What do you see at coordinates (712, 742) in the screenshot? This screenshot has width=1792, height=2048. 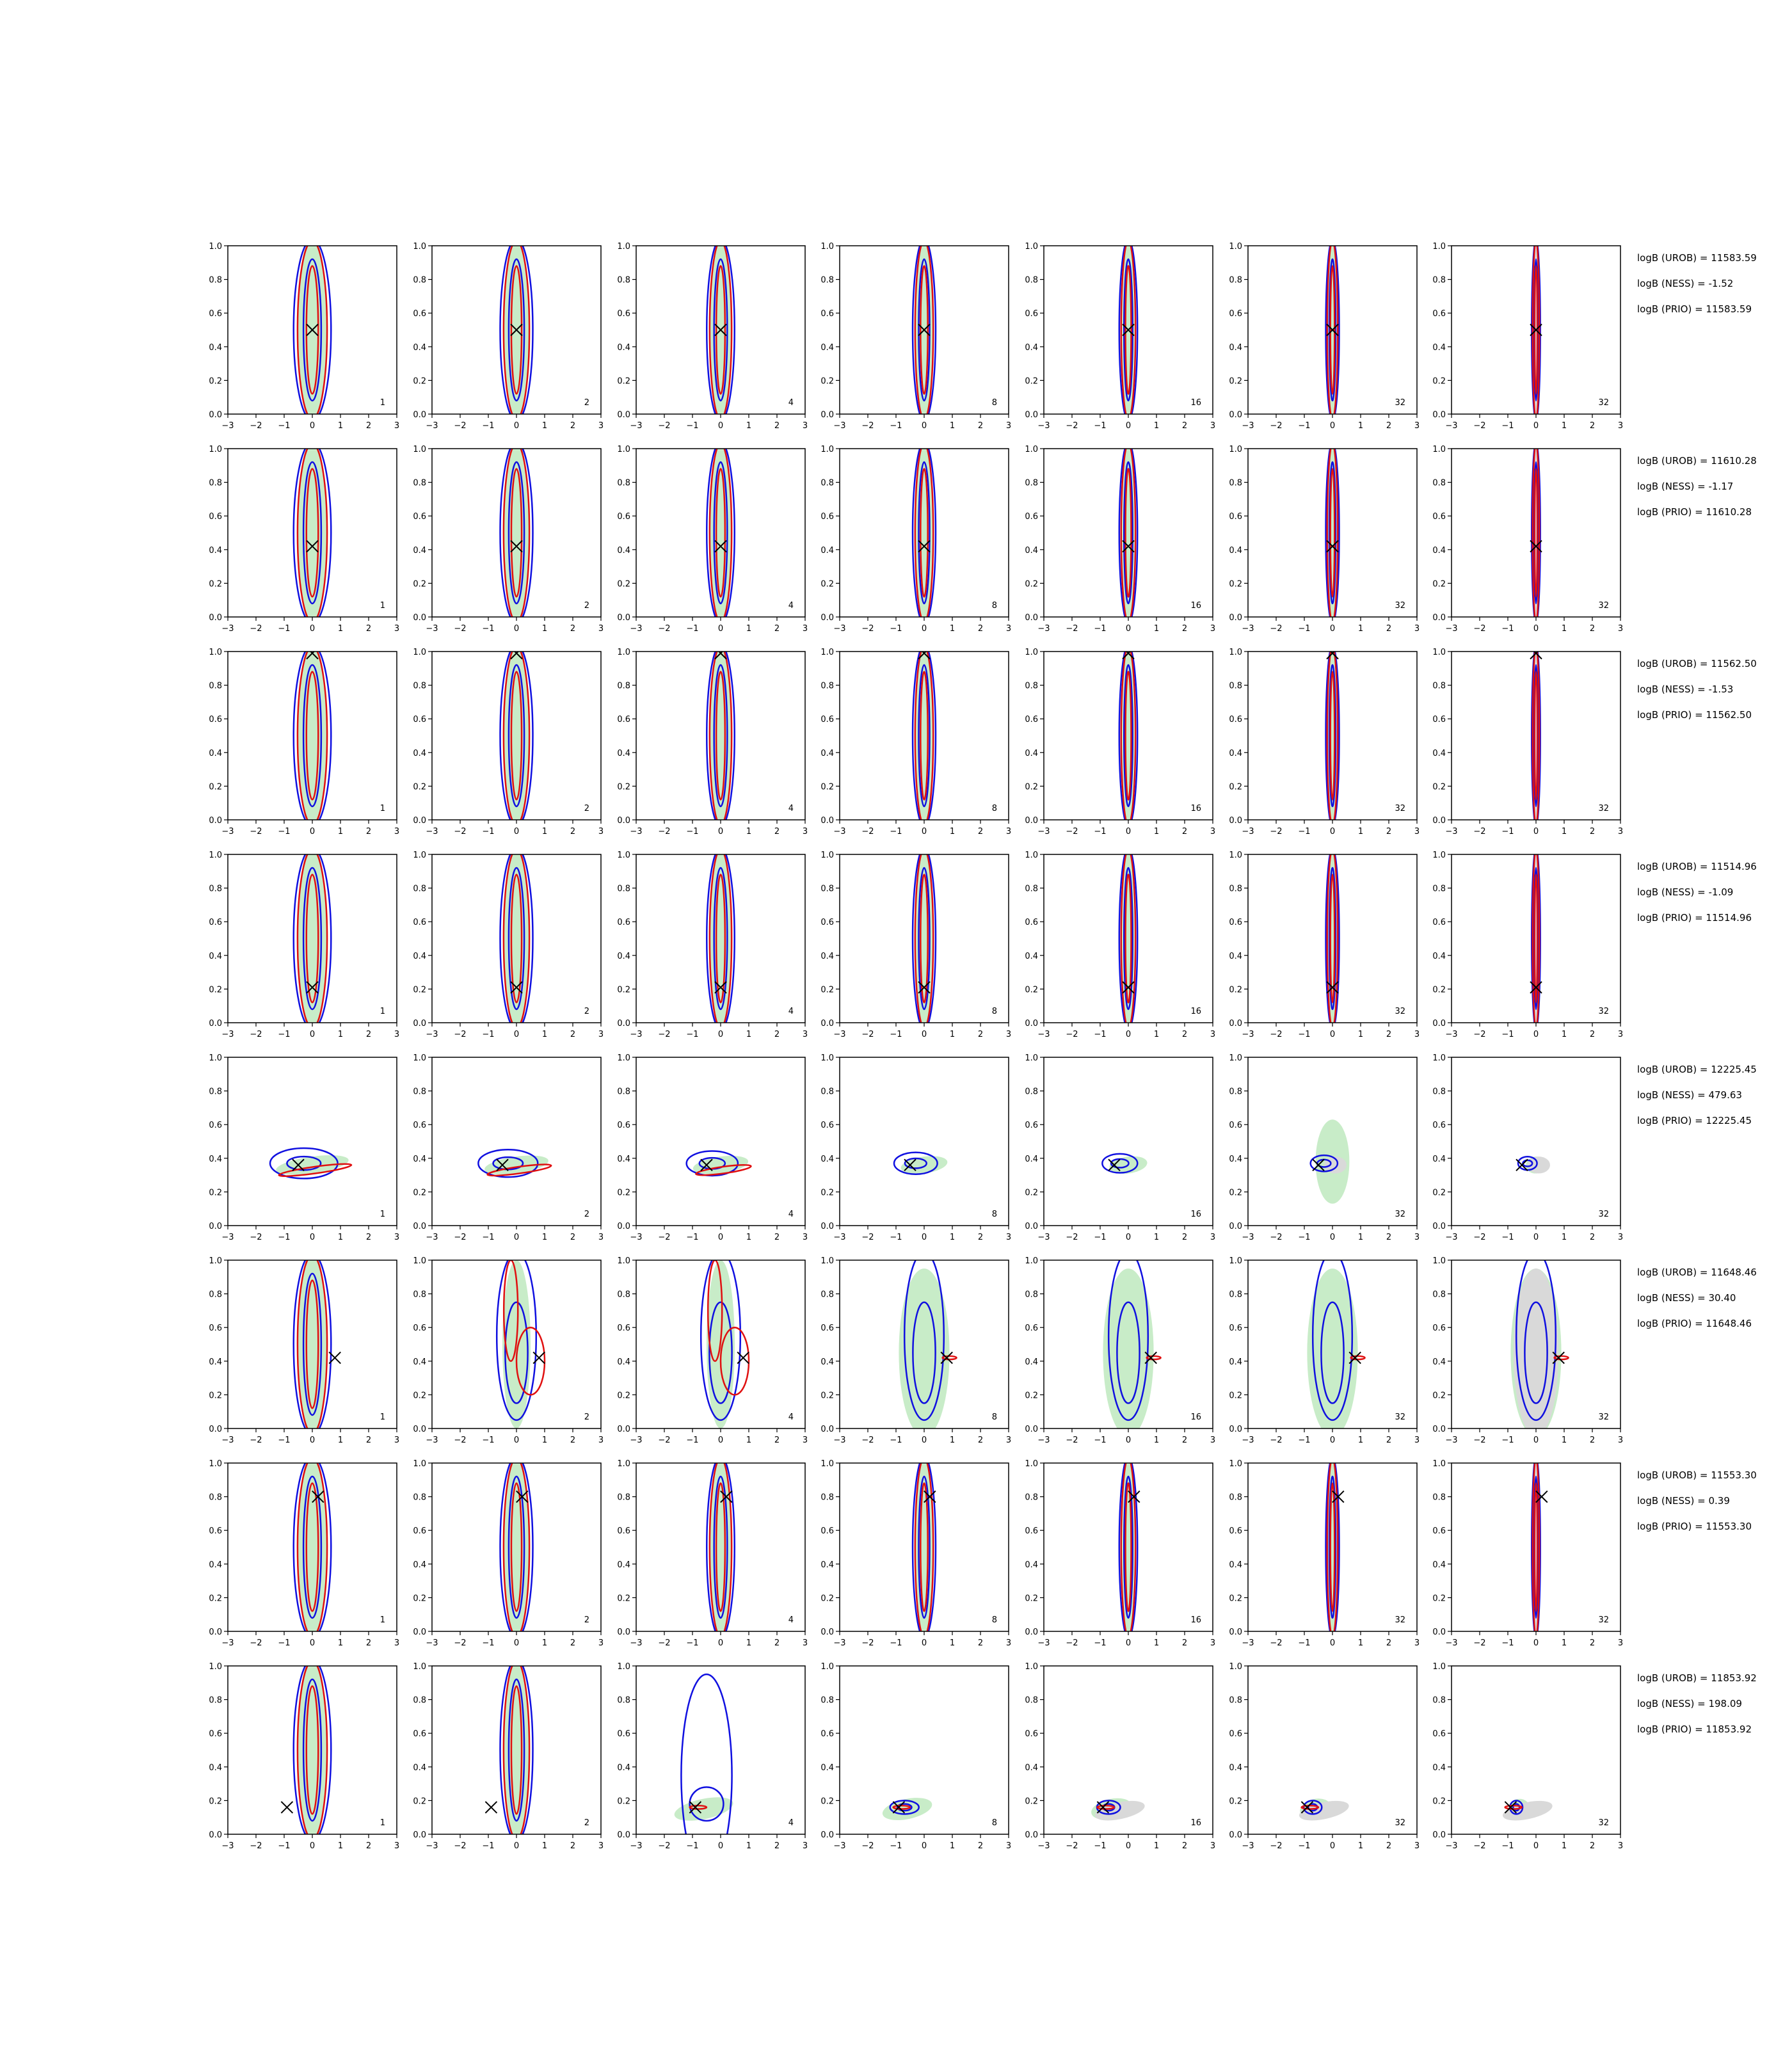 I see `subplot: −3 −2 −1 0 1 2 3 0.0 0.2 0.4 0.6 0.8 1.0 4` at bounding box center [712, 742].